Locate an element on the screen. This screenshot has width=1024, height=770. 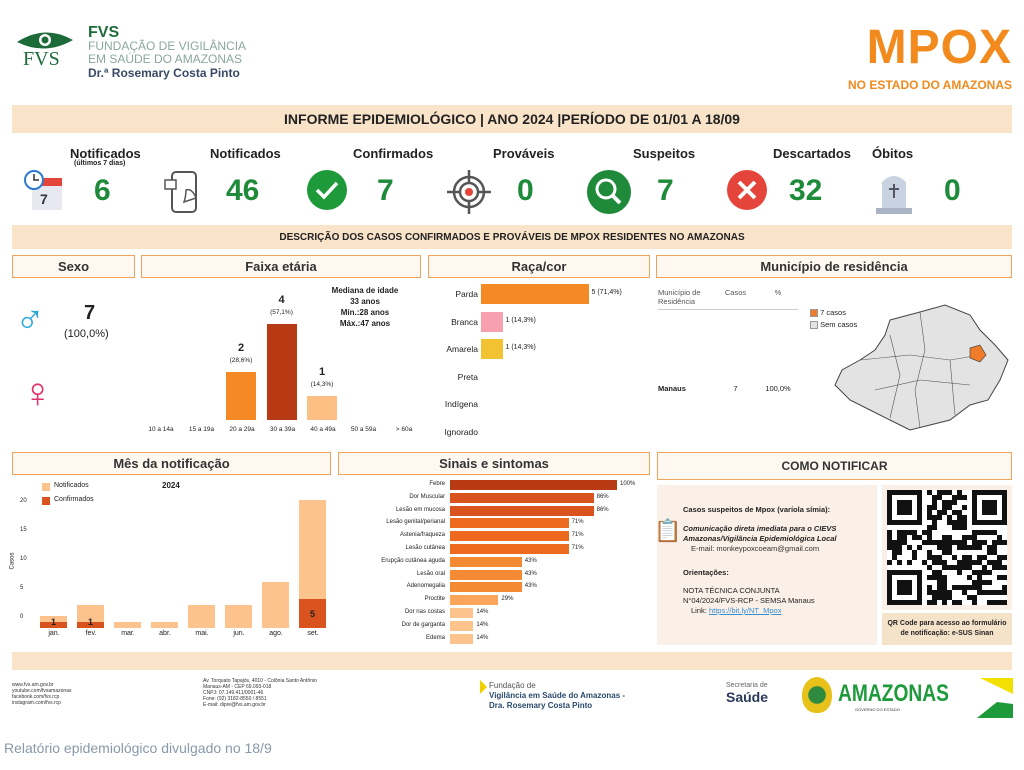
notified-bar is located at coordinates (275, 604).